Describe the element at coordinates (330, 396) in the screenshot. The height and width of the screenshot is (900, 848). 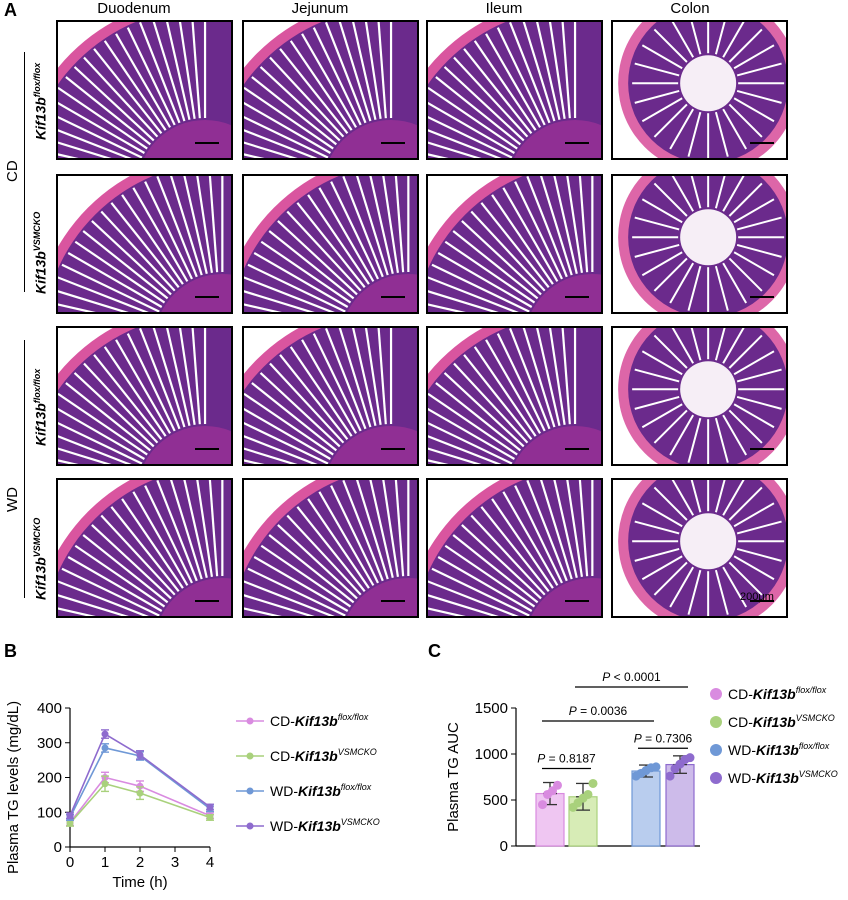
I see `histology-image-wd-flox-jejunum` at that location.